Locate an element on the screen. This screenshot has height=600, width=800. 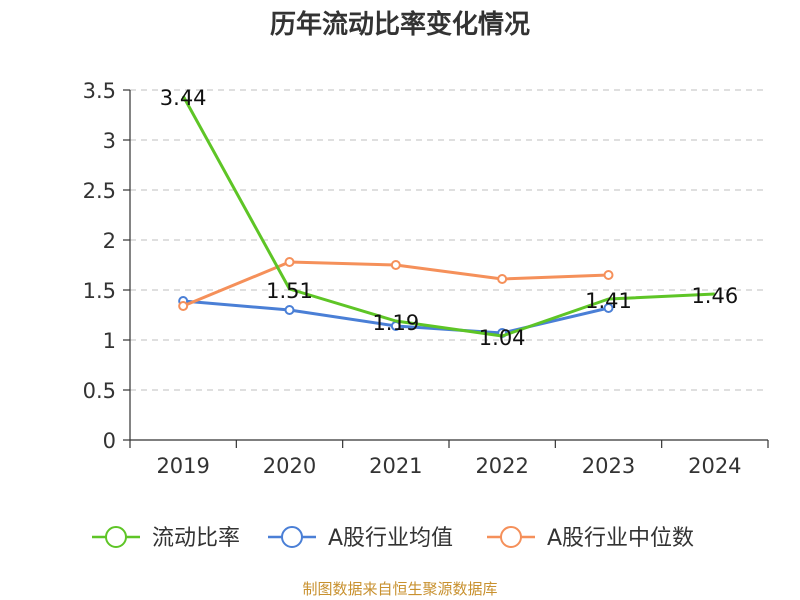
x-tick-label: 2021 is located at coordinates (395, 466).